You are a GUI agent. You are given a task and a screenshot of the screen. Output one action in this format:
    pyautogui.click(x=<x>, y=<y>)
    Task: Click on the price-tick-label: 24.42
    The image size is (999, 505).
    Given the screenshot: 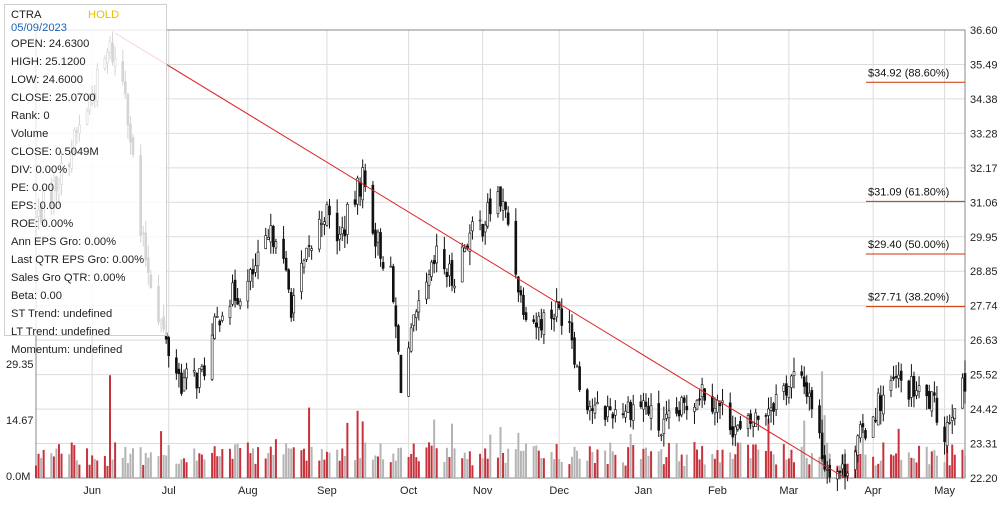 What is the action you would take?
    pyautogui.click(x=984, y=410)
    